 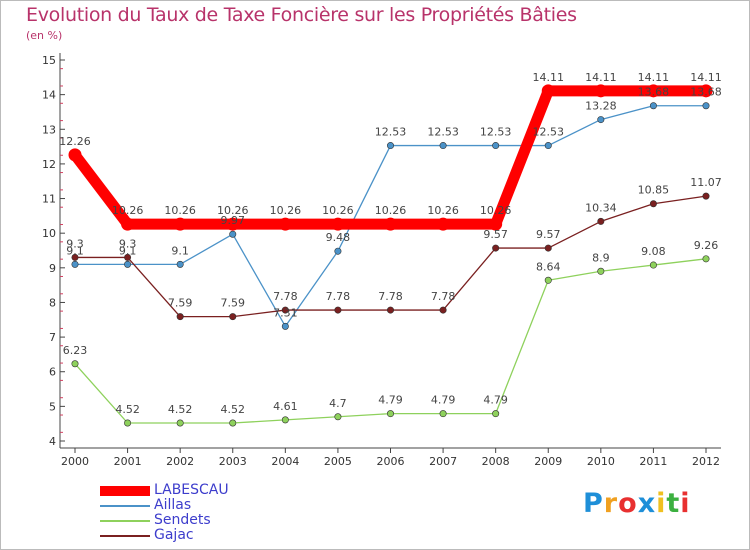 What do you see at coordinates (285, 406) in the screenshot?
I see `data-label-sendets: 4.61` at bounding box center [285, 406].